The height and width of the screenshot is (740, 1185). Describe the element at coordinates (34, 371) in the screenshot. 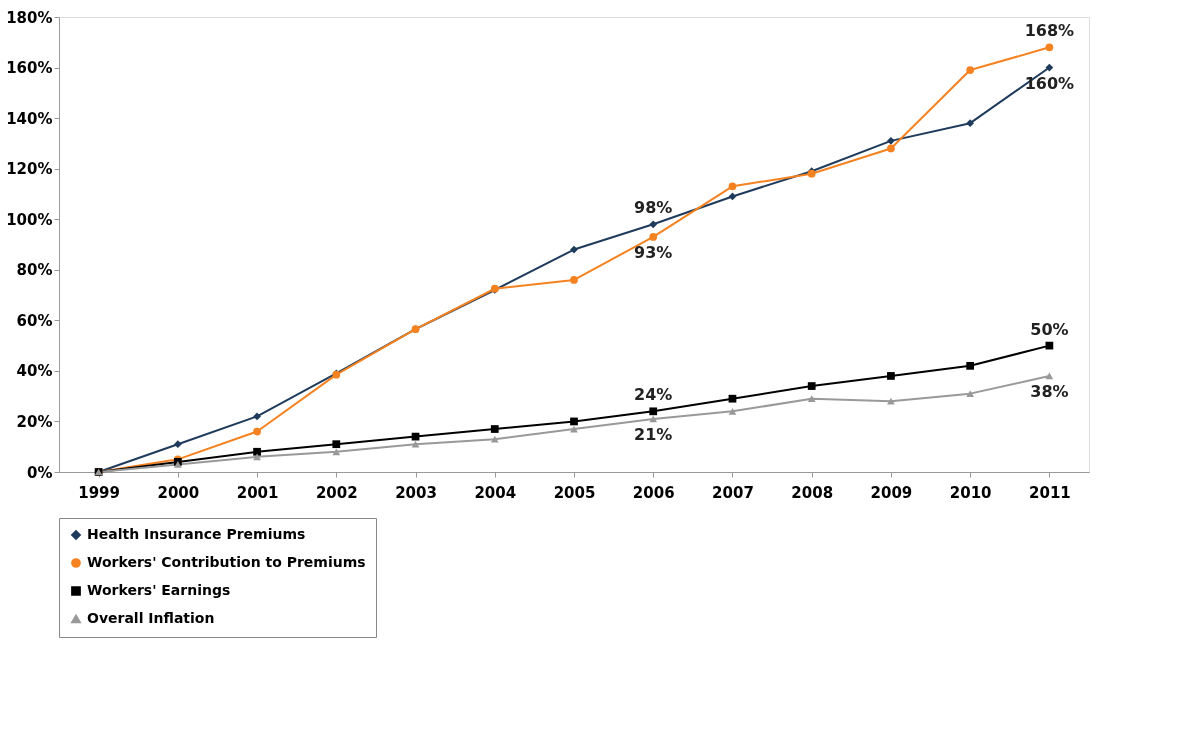

I see `y-tick-label: 40%` at that location.